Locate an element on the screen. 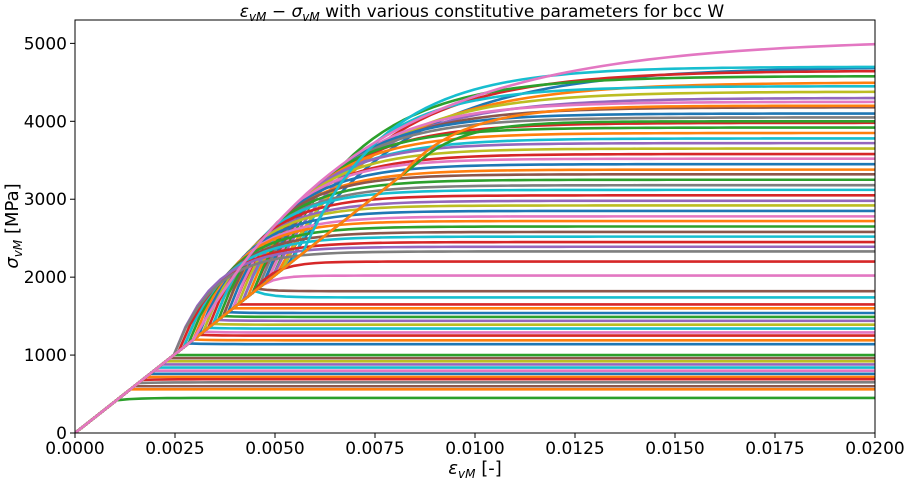 The height and width of the screenshot is (478, 907). x-tick-label: 0.0075 is located at coordinates (374, 449).